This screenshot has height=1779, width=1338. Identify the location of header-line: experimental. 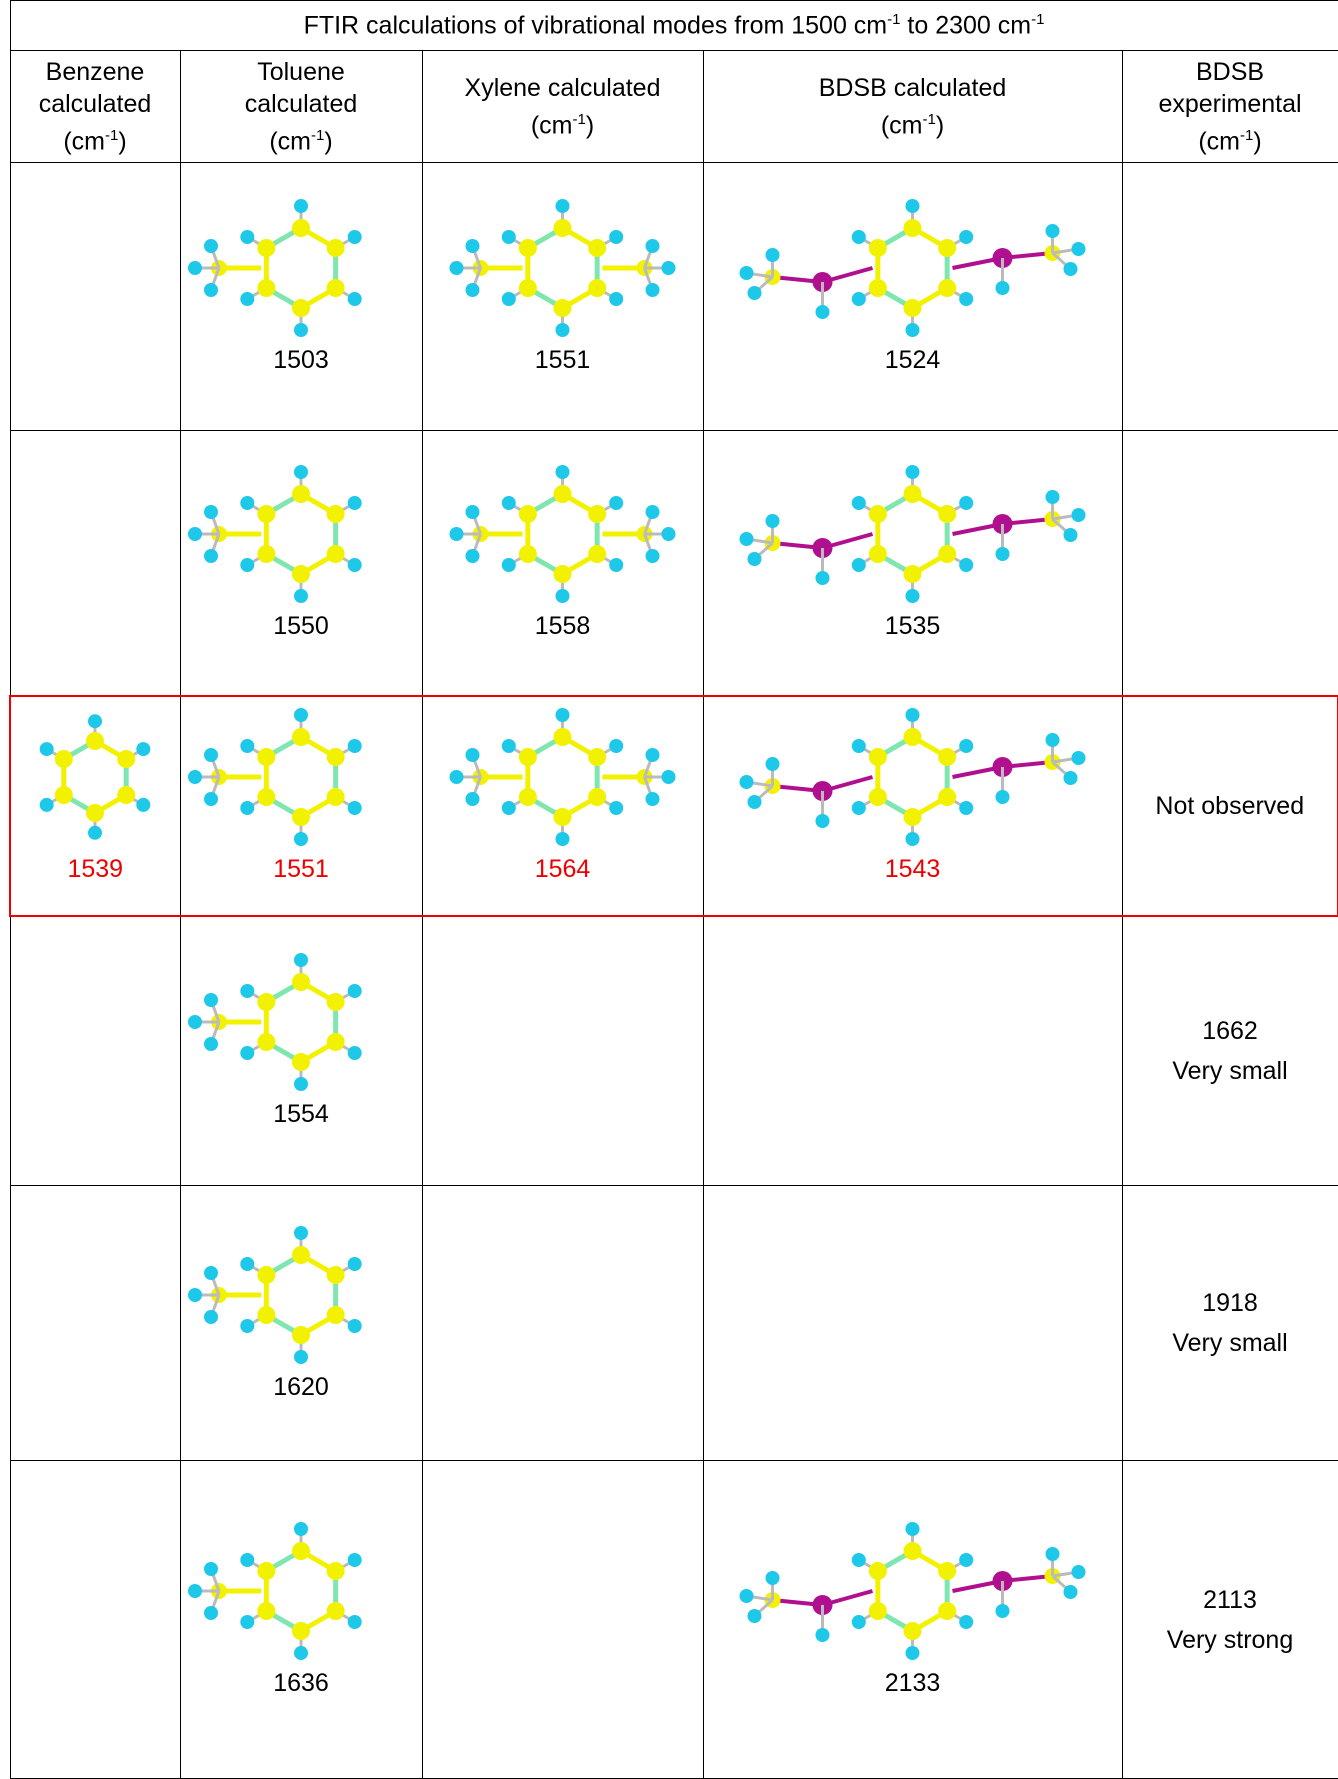
(1230, 103).